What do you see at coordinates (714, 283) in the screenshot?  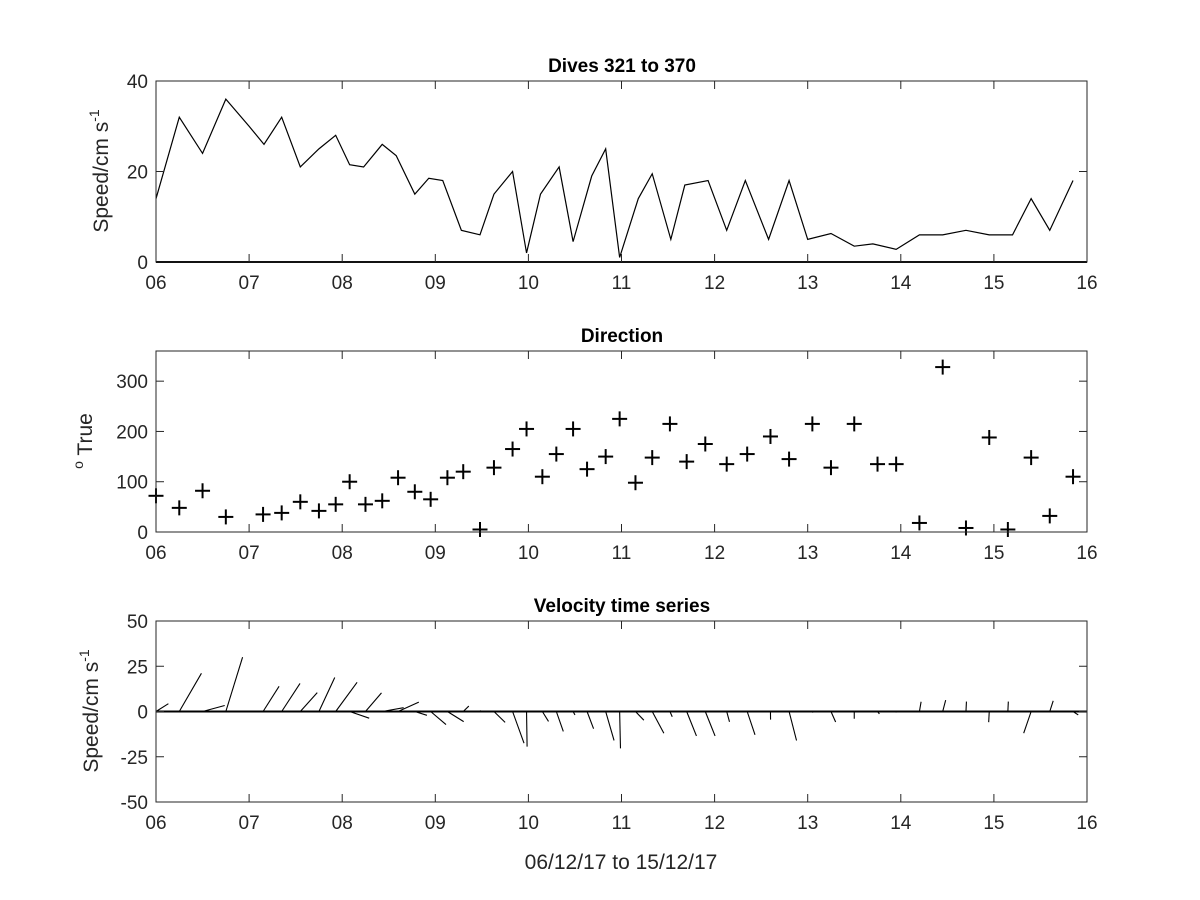 I see `speed-xtick-label: 12` at bounding box center [714, 283].